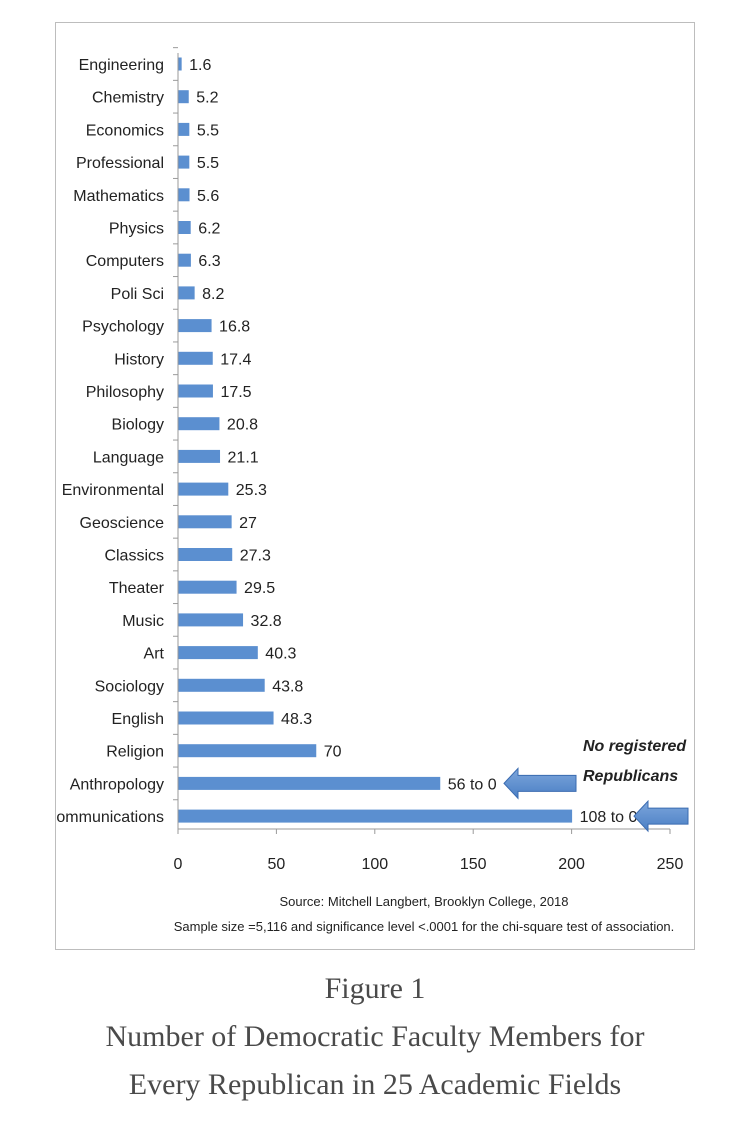 This screenshot has width=750, height=1141. I want to click on arrow-anthropology-icon, so click(540, 783).